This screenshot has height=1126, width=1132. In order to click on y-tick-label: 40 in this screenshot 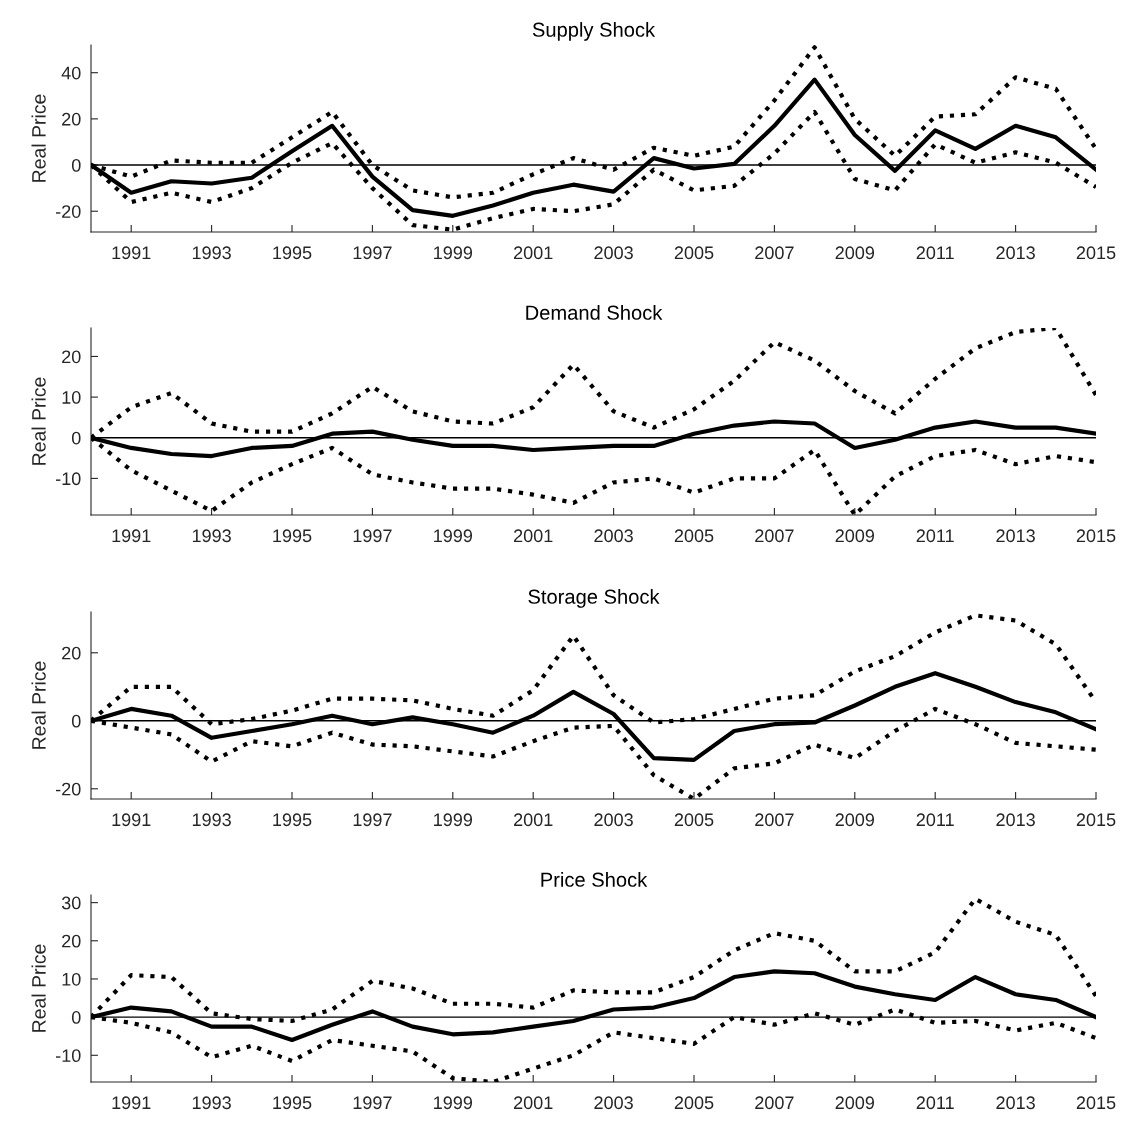, I will do `click(71, 73)`.